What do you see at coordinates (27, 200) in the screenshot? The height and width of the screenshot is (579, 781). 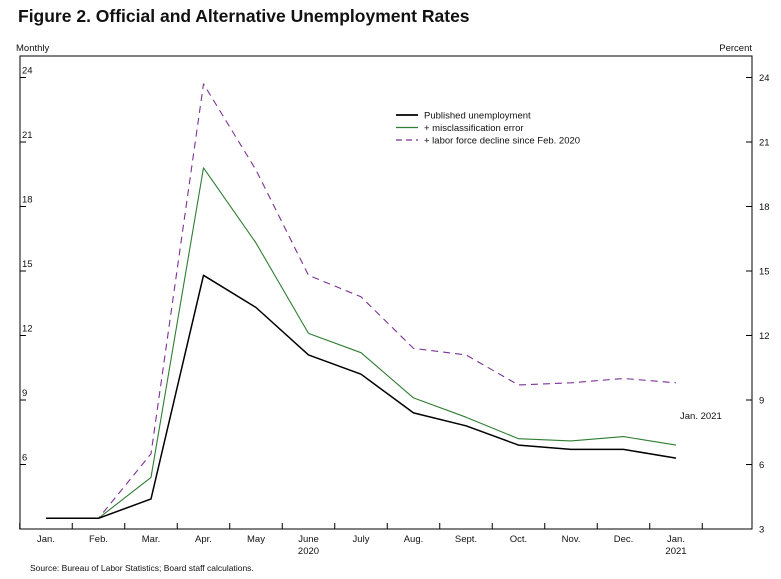 I see `y-tick-label-left-18: 18` at bounding box center [27, 200].